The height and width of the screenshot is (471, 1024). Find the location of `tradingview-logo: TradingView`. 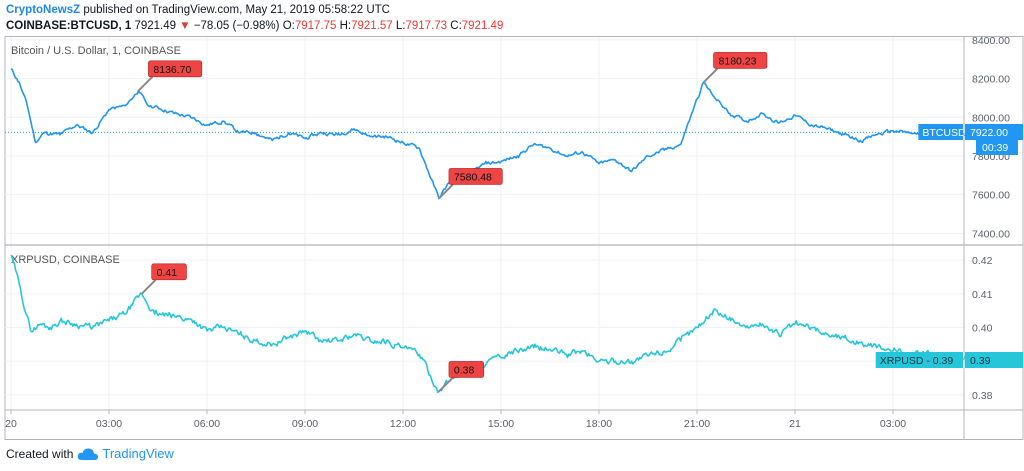

tradingview-logo: TradingView is located at coordinates (125, 453).